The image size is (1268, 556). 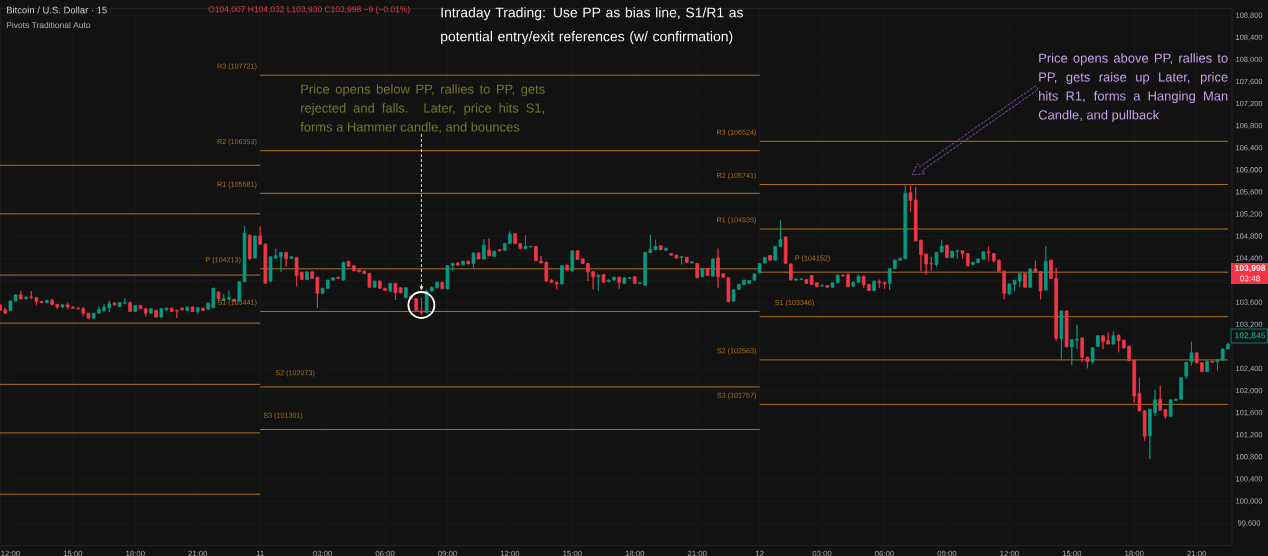 I want to click on annotation: O104,007 H104,032 L103,930 C103,998 −9 (−0.01%), so click(x=309, y=10).